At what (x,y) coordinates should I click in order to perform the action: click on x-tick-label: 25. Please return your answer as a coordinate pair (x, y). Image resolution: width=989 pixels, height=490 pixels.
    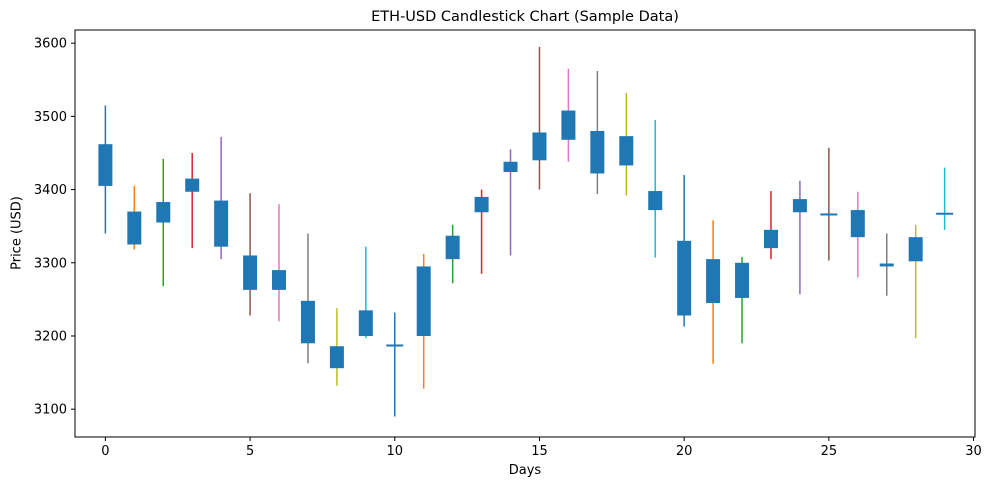
    Looking at the image, I should click on (829, 451).